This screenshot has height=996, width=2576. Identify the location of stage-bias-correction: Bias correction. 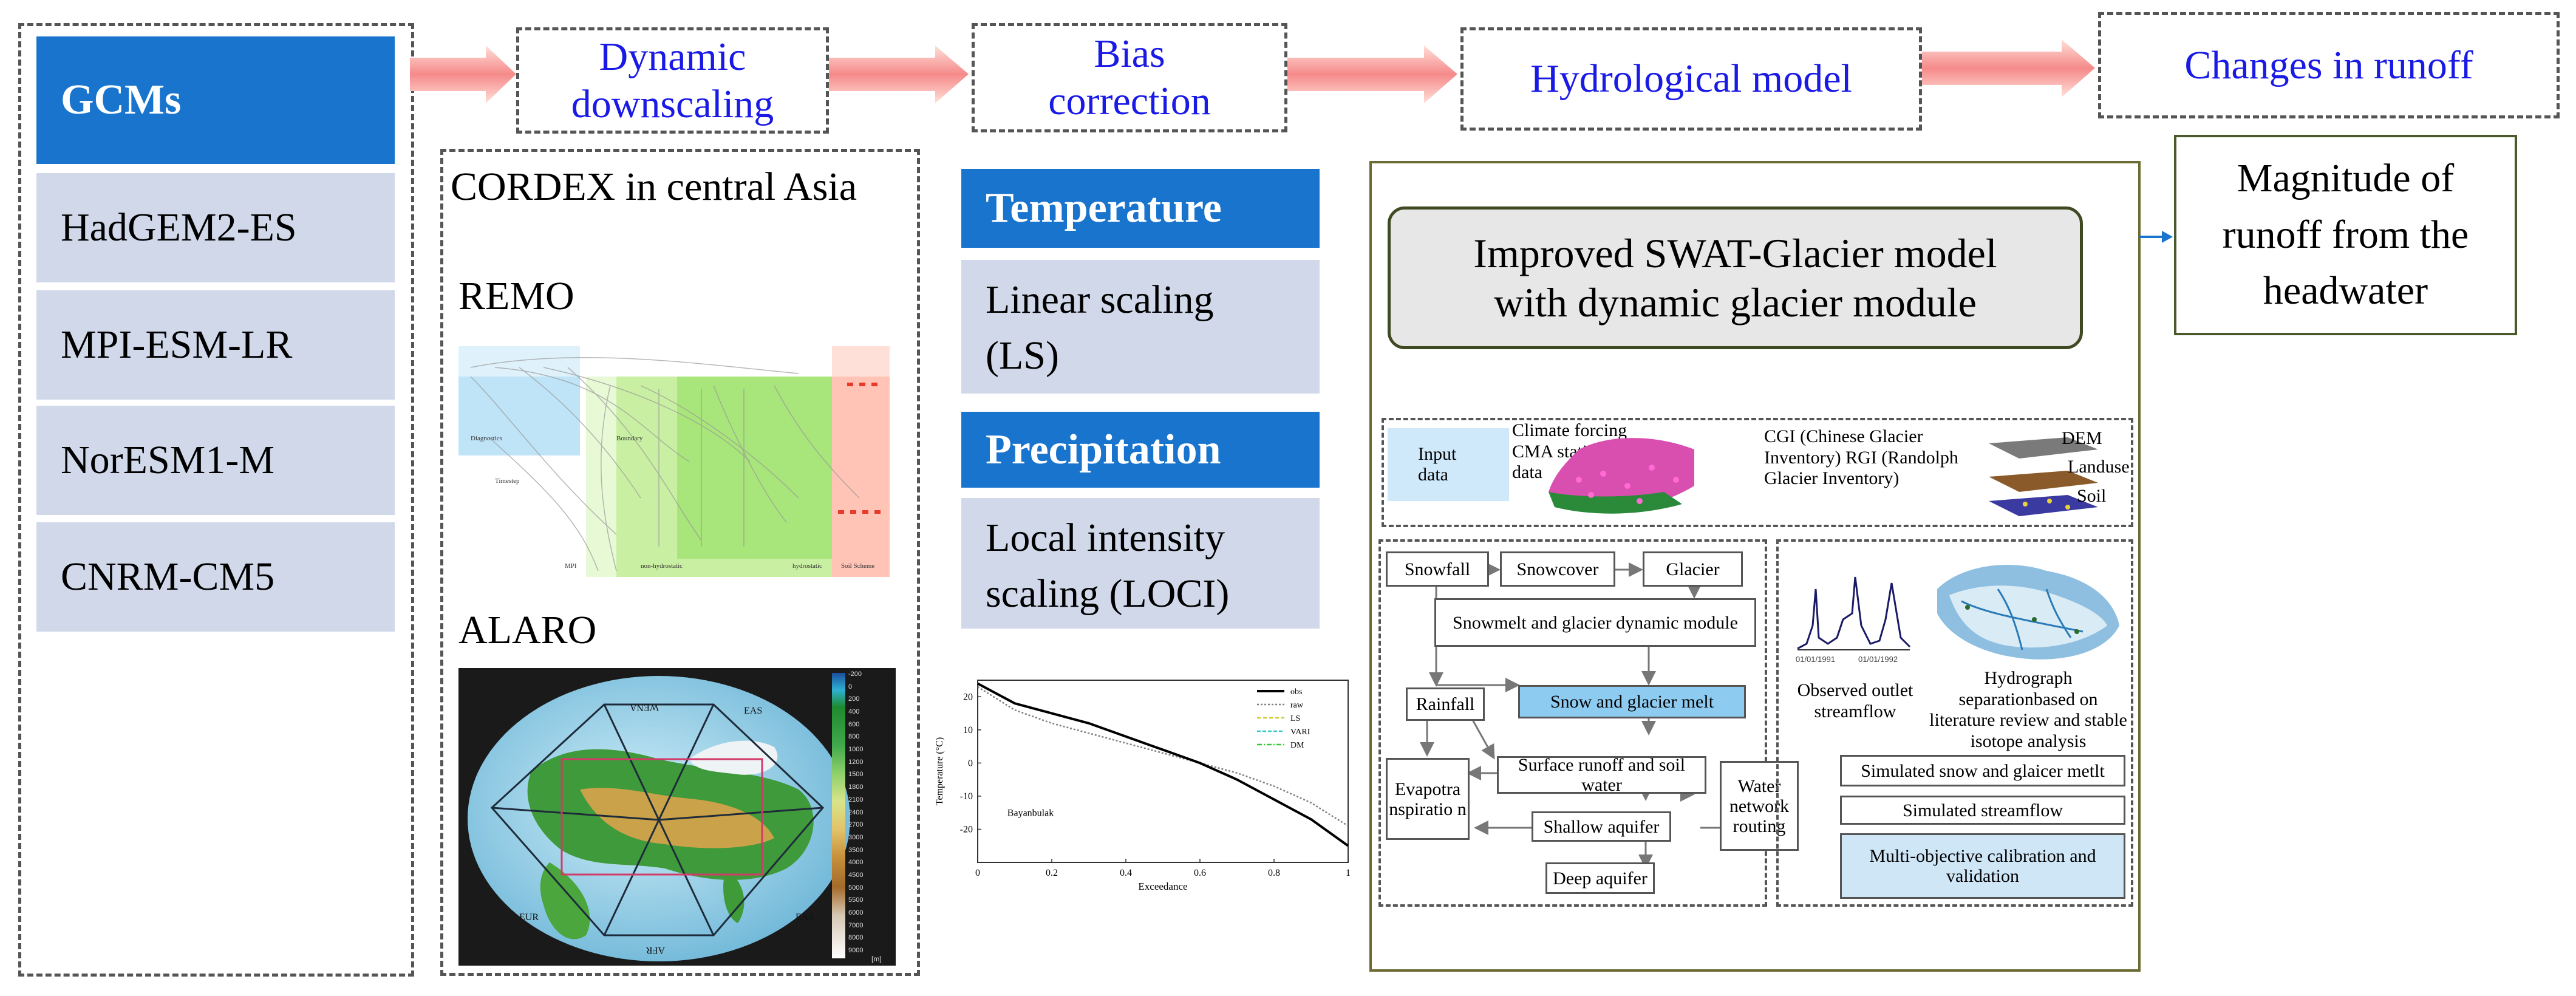
(1129, 77).